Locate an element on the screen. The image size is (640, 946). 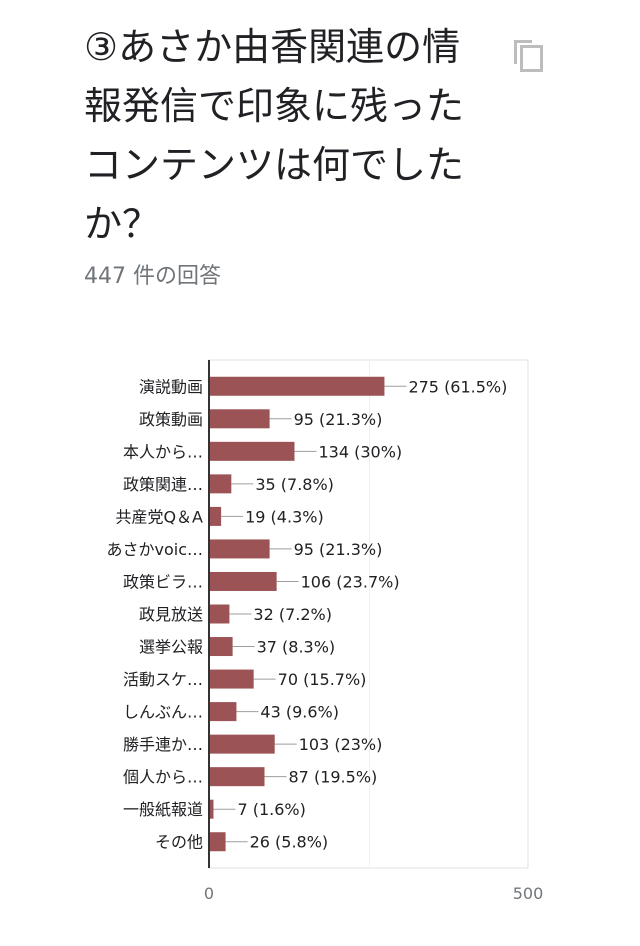
data-label: 35 (7.8%) is located at coordinates (294, 484).